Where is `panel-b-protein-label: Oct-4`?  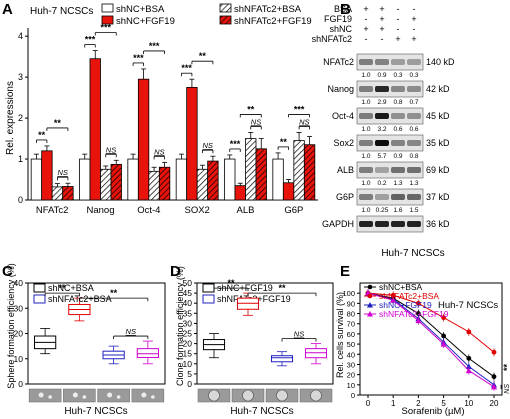
panel-b-protein-label: Oct-4 is located at coordinates (343, 116).